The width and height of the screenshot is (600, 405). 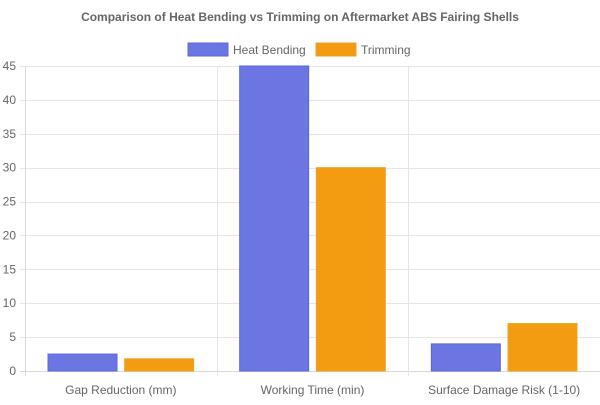 I want to click on legend-swatch-heat-bending, so click(x=208, y=49).